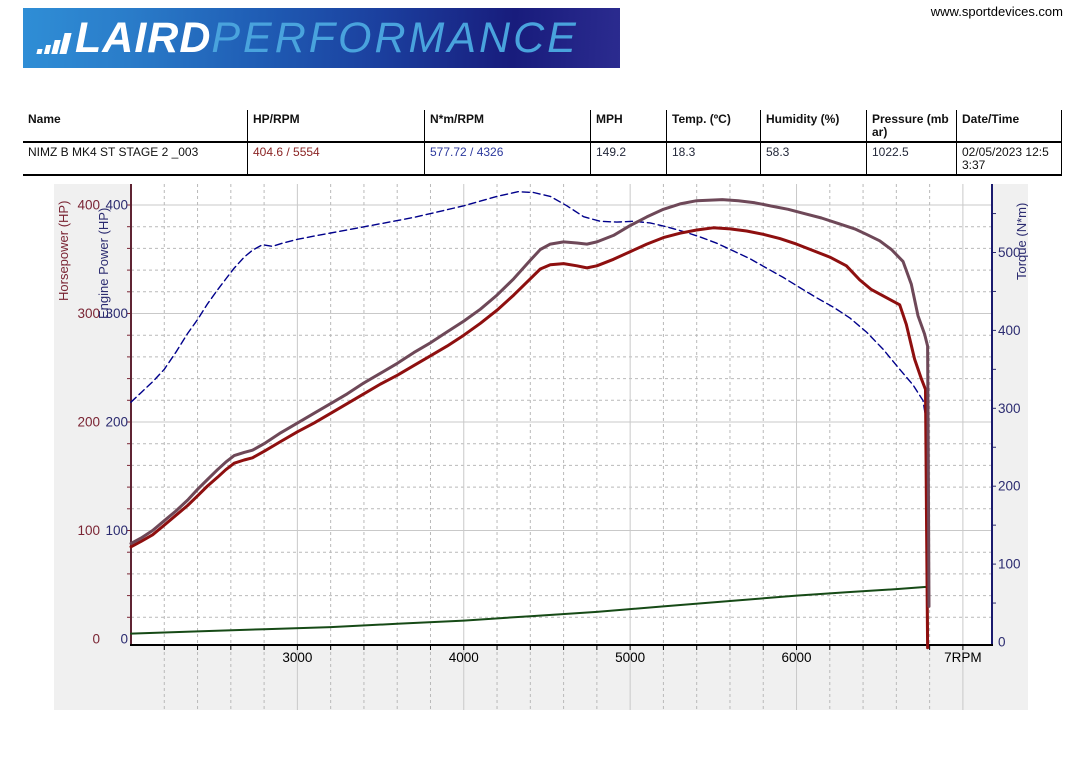 The image size is (1088, 764). Describe the element at coordinates (1009, 408) in the screenshot. I see `torque-axis-tick-label: 300` at that location.